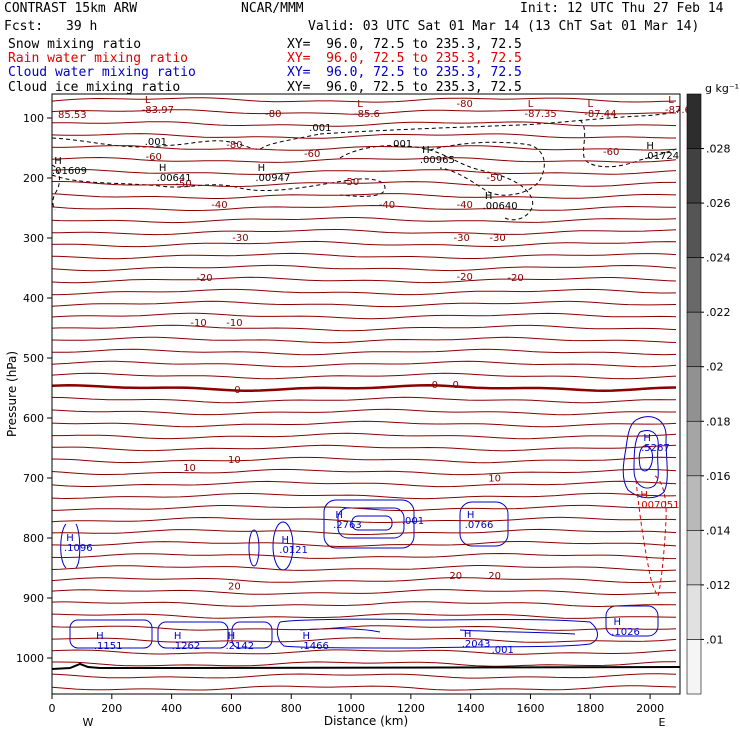 The image size is (740, 740). Describe the element at coordinates (72, 115) in the screenshot. I see `extremum-value: 85.53` at that location.